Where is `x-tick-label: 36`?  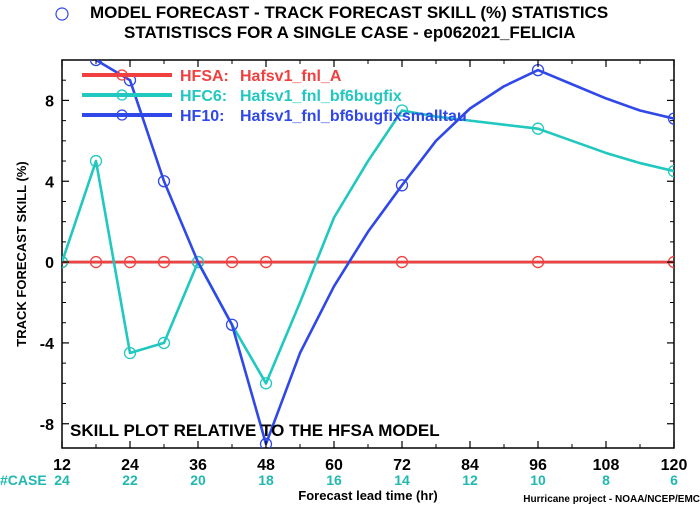 x-tick-label: 36 is located at coordinates (198, 465).